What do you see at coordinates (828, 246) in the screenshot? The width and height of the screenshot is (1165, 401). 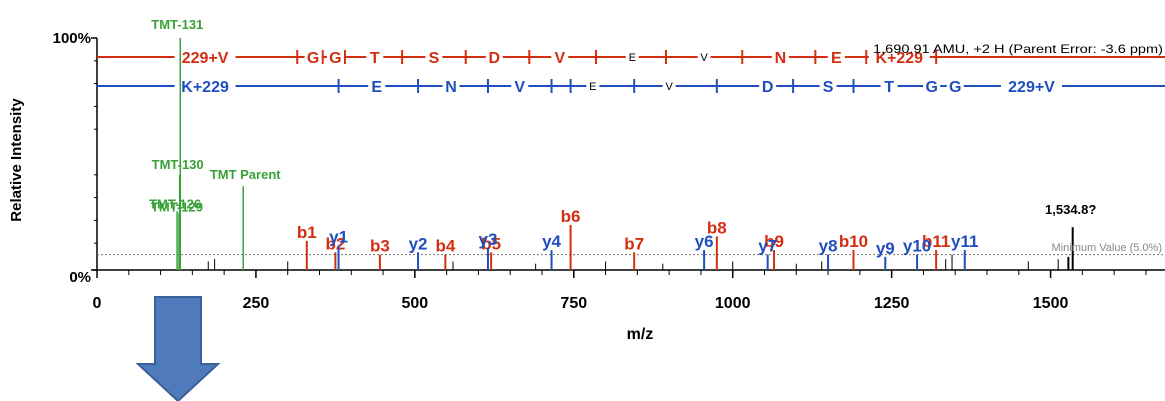 I see `y-ion-label: y8` at bounding box center [828, 246].